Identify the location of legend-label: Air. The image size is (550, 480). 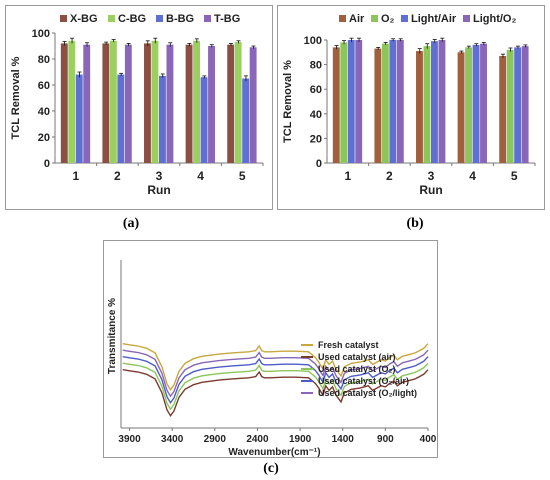
(357, 19).